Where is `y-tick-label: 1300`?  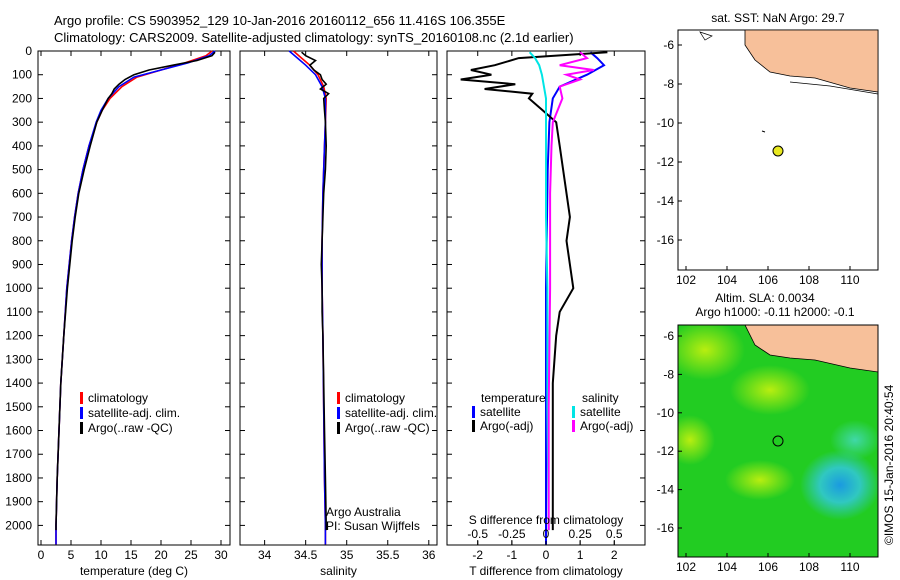 y-tick-label: 1300 is located at coordinates (18, 359).